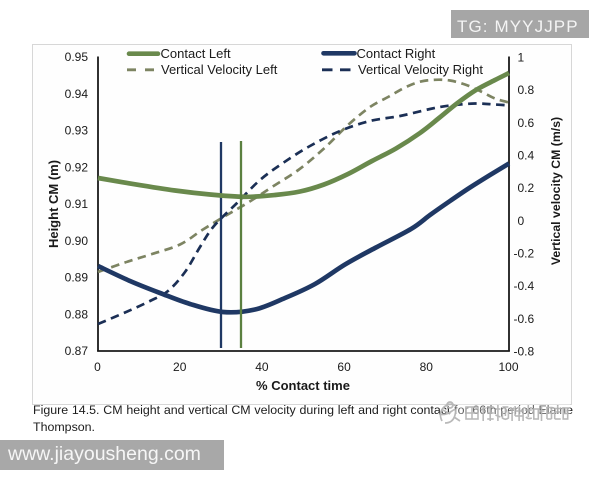  I want to click on svg-text: -0.2, so click(524, 254).